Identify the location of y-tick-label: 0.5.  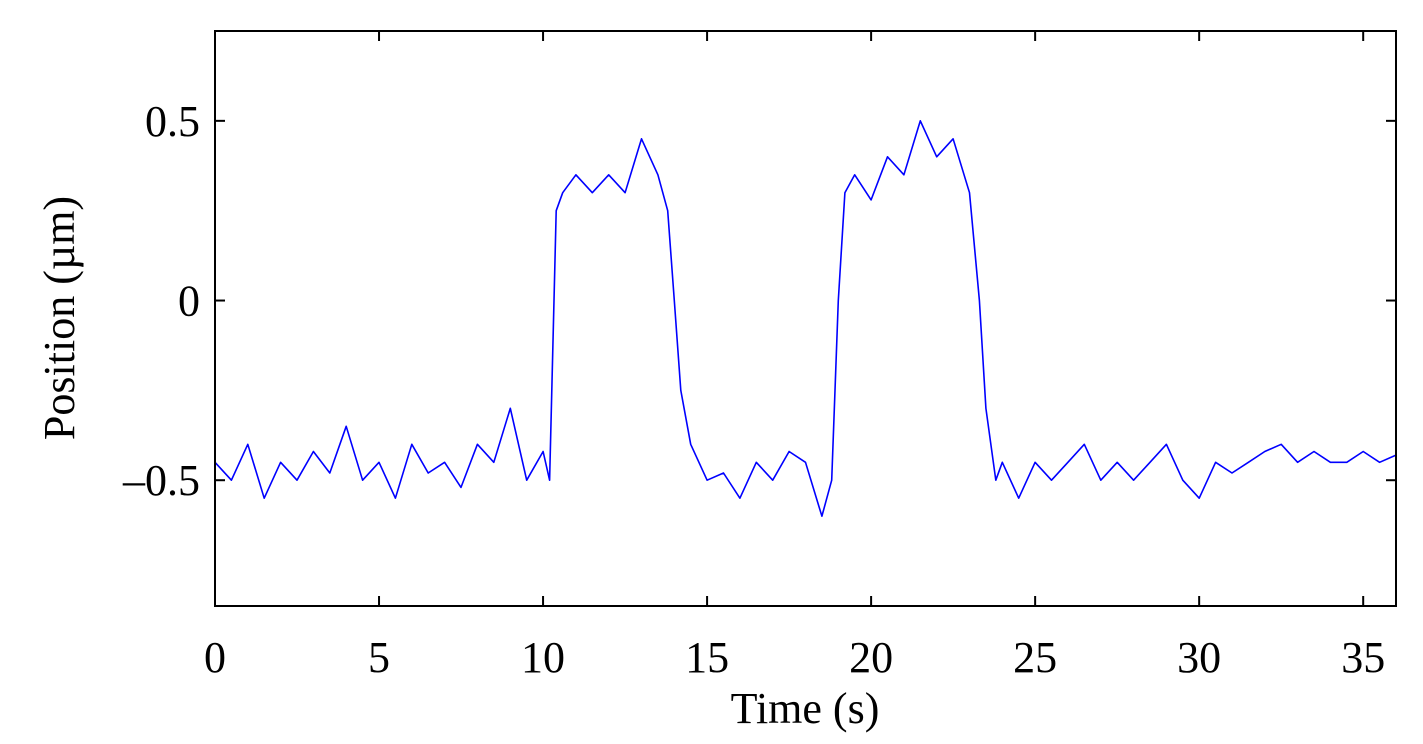
(172, 121).